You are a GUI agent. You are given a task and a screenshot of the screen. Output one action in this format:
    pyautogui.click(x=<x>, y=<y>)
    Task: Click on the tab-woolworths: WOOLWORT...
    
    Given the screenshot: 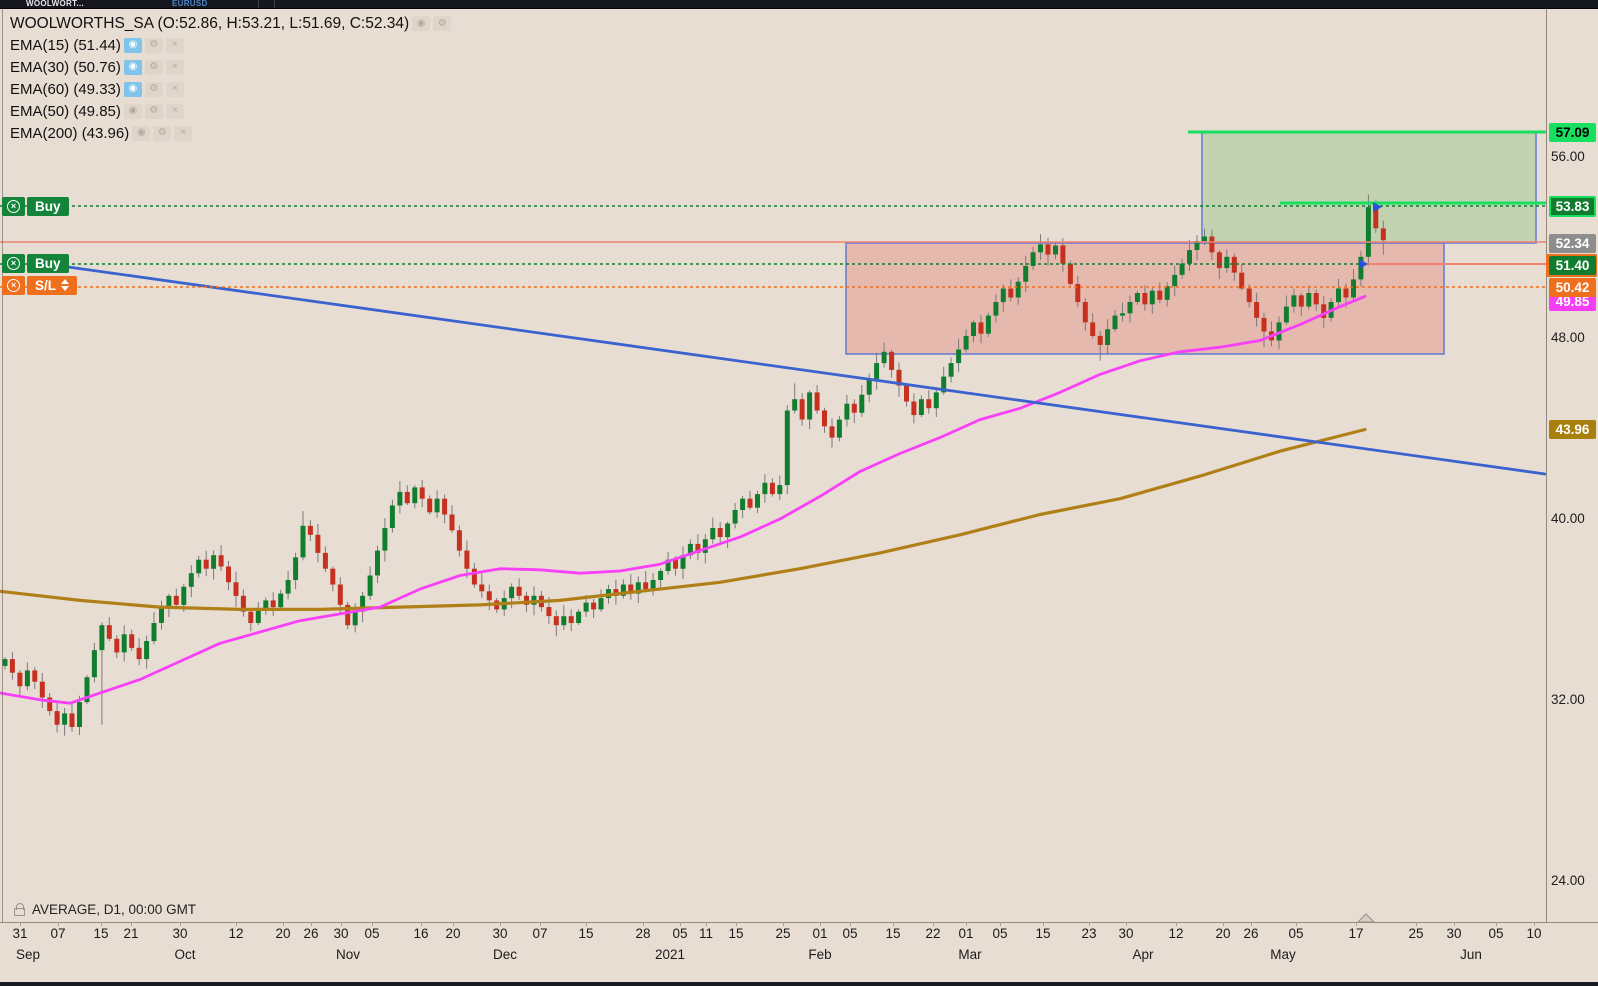 What is the action you would take?
    pyautogui.click(x=55, y=4)
    